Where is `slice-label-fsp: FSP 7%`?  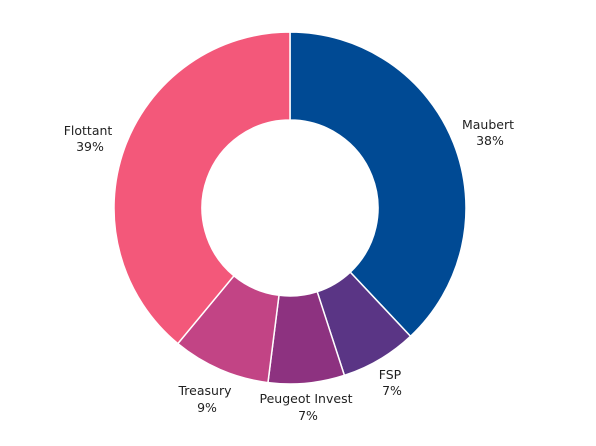 slice-label-fsp: FSP 7% is located at coordinates (392, 382).